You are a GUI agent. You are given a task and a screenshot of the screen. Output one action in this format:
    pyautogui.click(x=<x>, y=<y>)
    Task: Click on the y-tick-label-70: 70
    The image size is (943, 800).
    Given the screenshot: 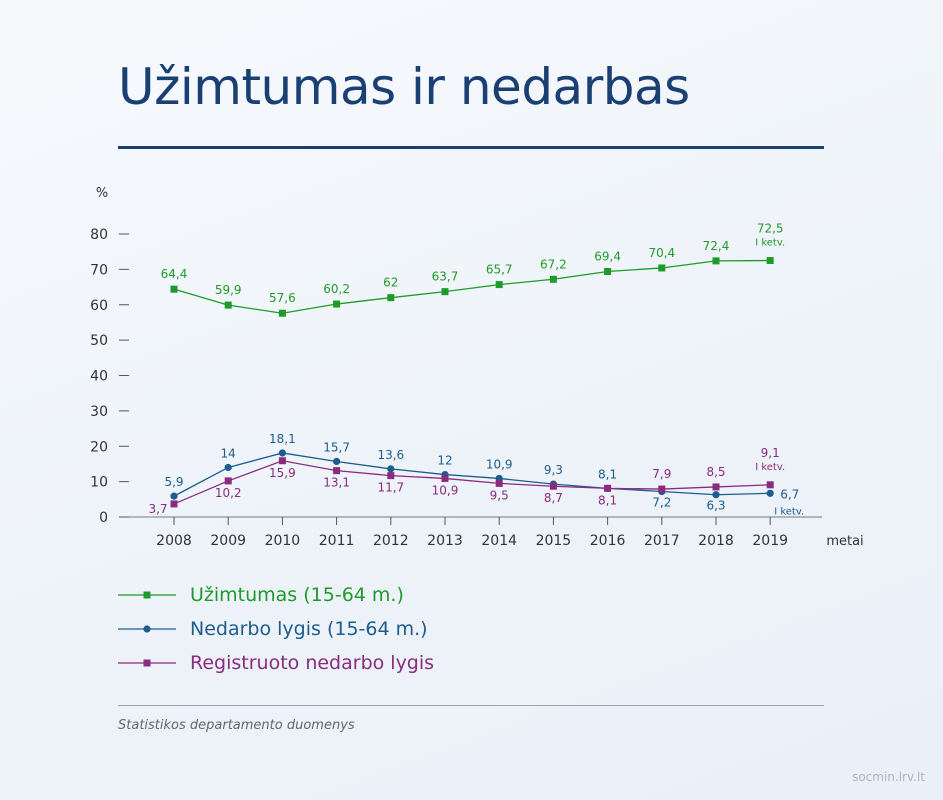 What is the action you would take?
    pyautogui.click(x=99, y=270)
    